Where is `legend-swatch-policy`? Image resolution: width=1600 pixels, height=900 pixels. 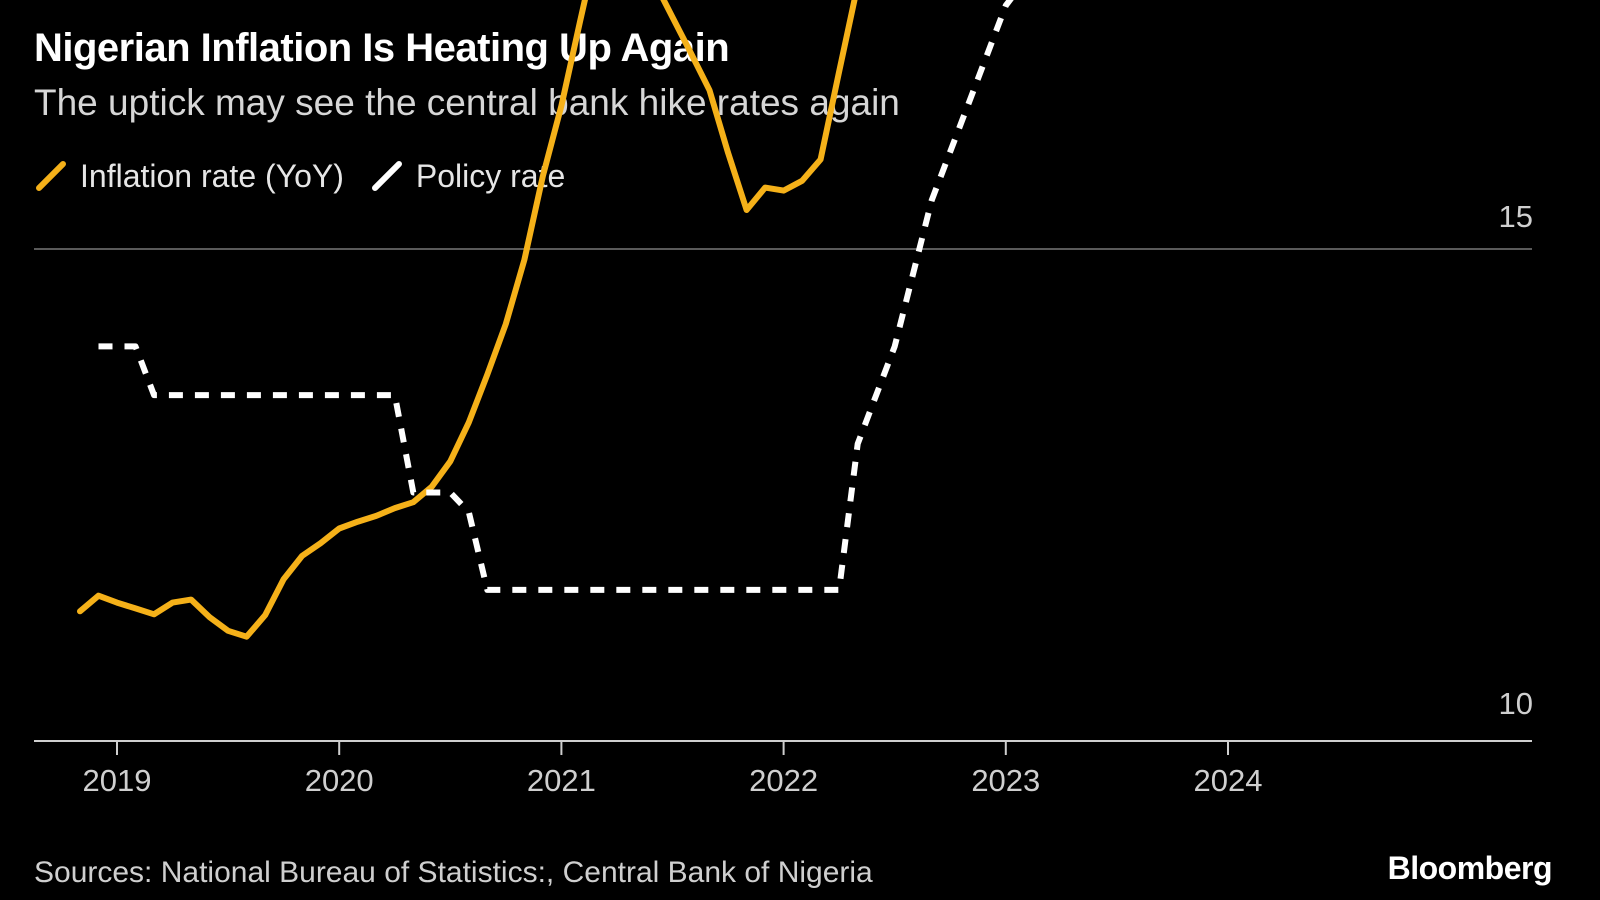
legend-swatch-policy is located at coordinates (386, 176).